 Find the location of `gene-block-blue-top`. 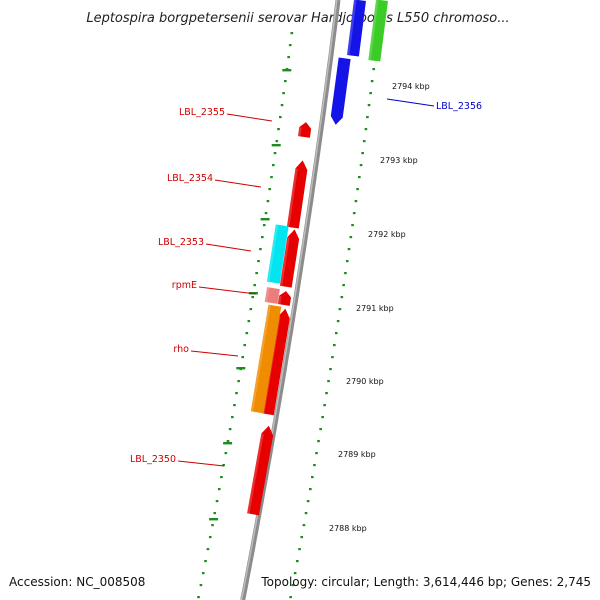

gene-block-blue-top is located at coordinates (356, 28).